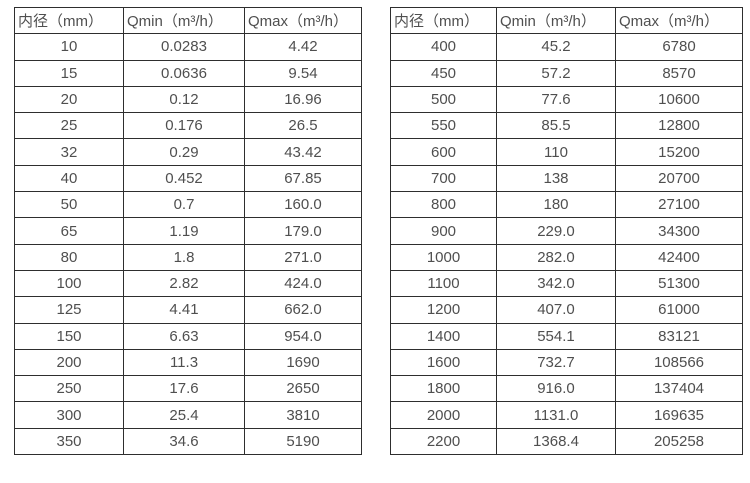  What do you see at coordinates (184, 47) in the screenshot?
I see `cell-qmin: 0.0283` at bounding box center [184, 47].